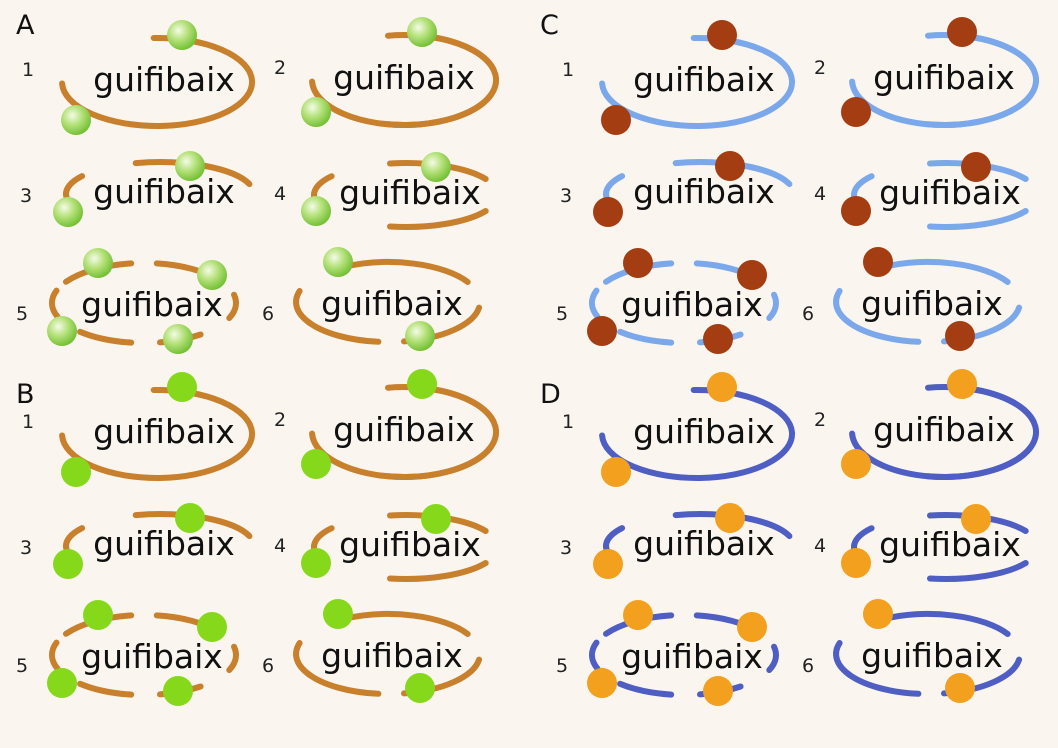 The height and width of the screenshot is (748, 1058). Describe the element at coordinates (25, 25) in the screenshot. I see `section-letter: A` at that location.